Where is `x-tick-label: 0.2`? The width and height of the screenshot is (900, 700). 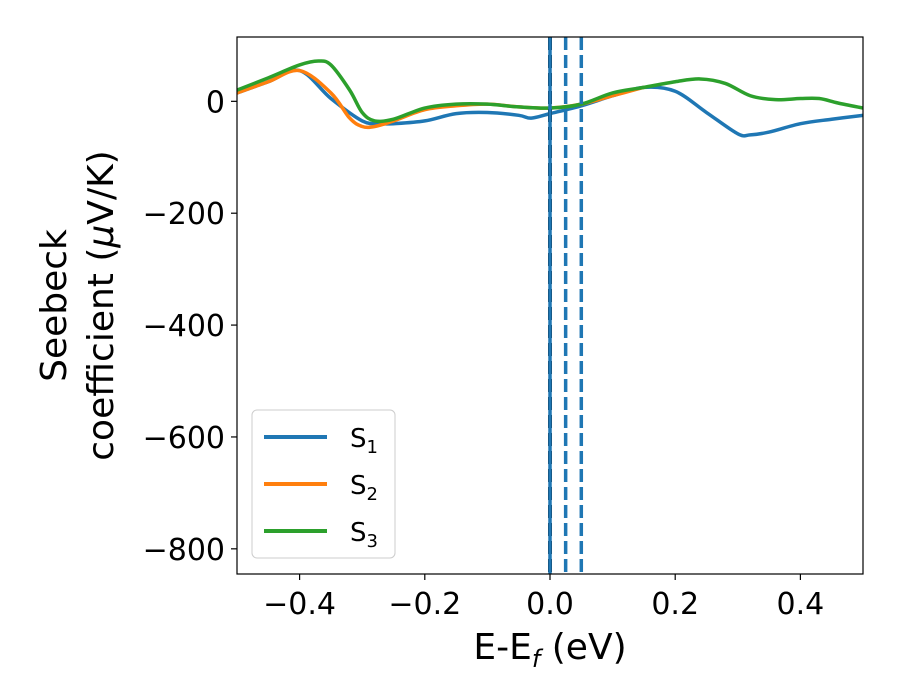
x-tick-label: 0.2 is located at coordinates (675, 604).